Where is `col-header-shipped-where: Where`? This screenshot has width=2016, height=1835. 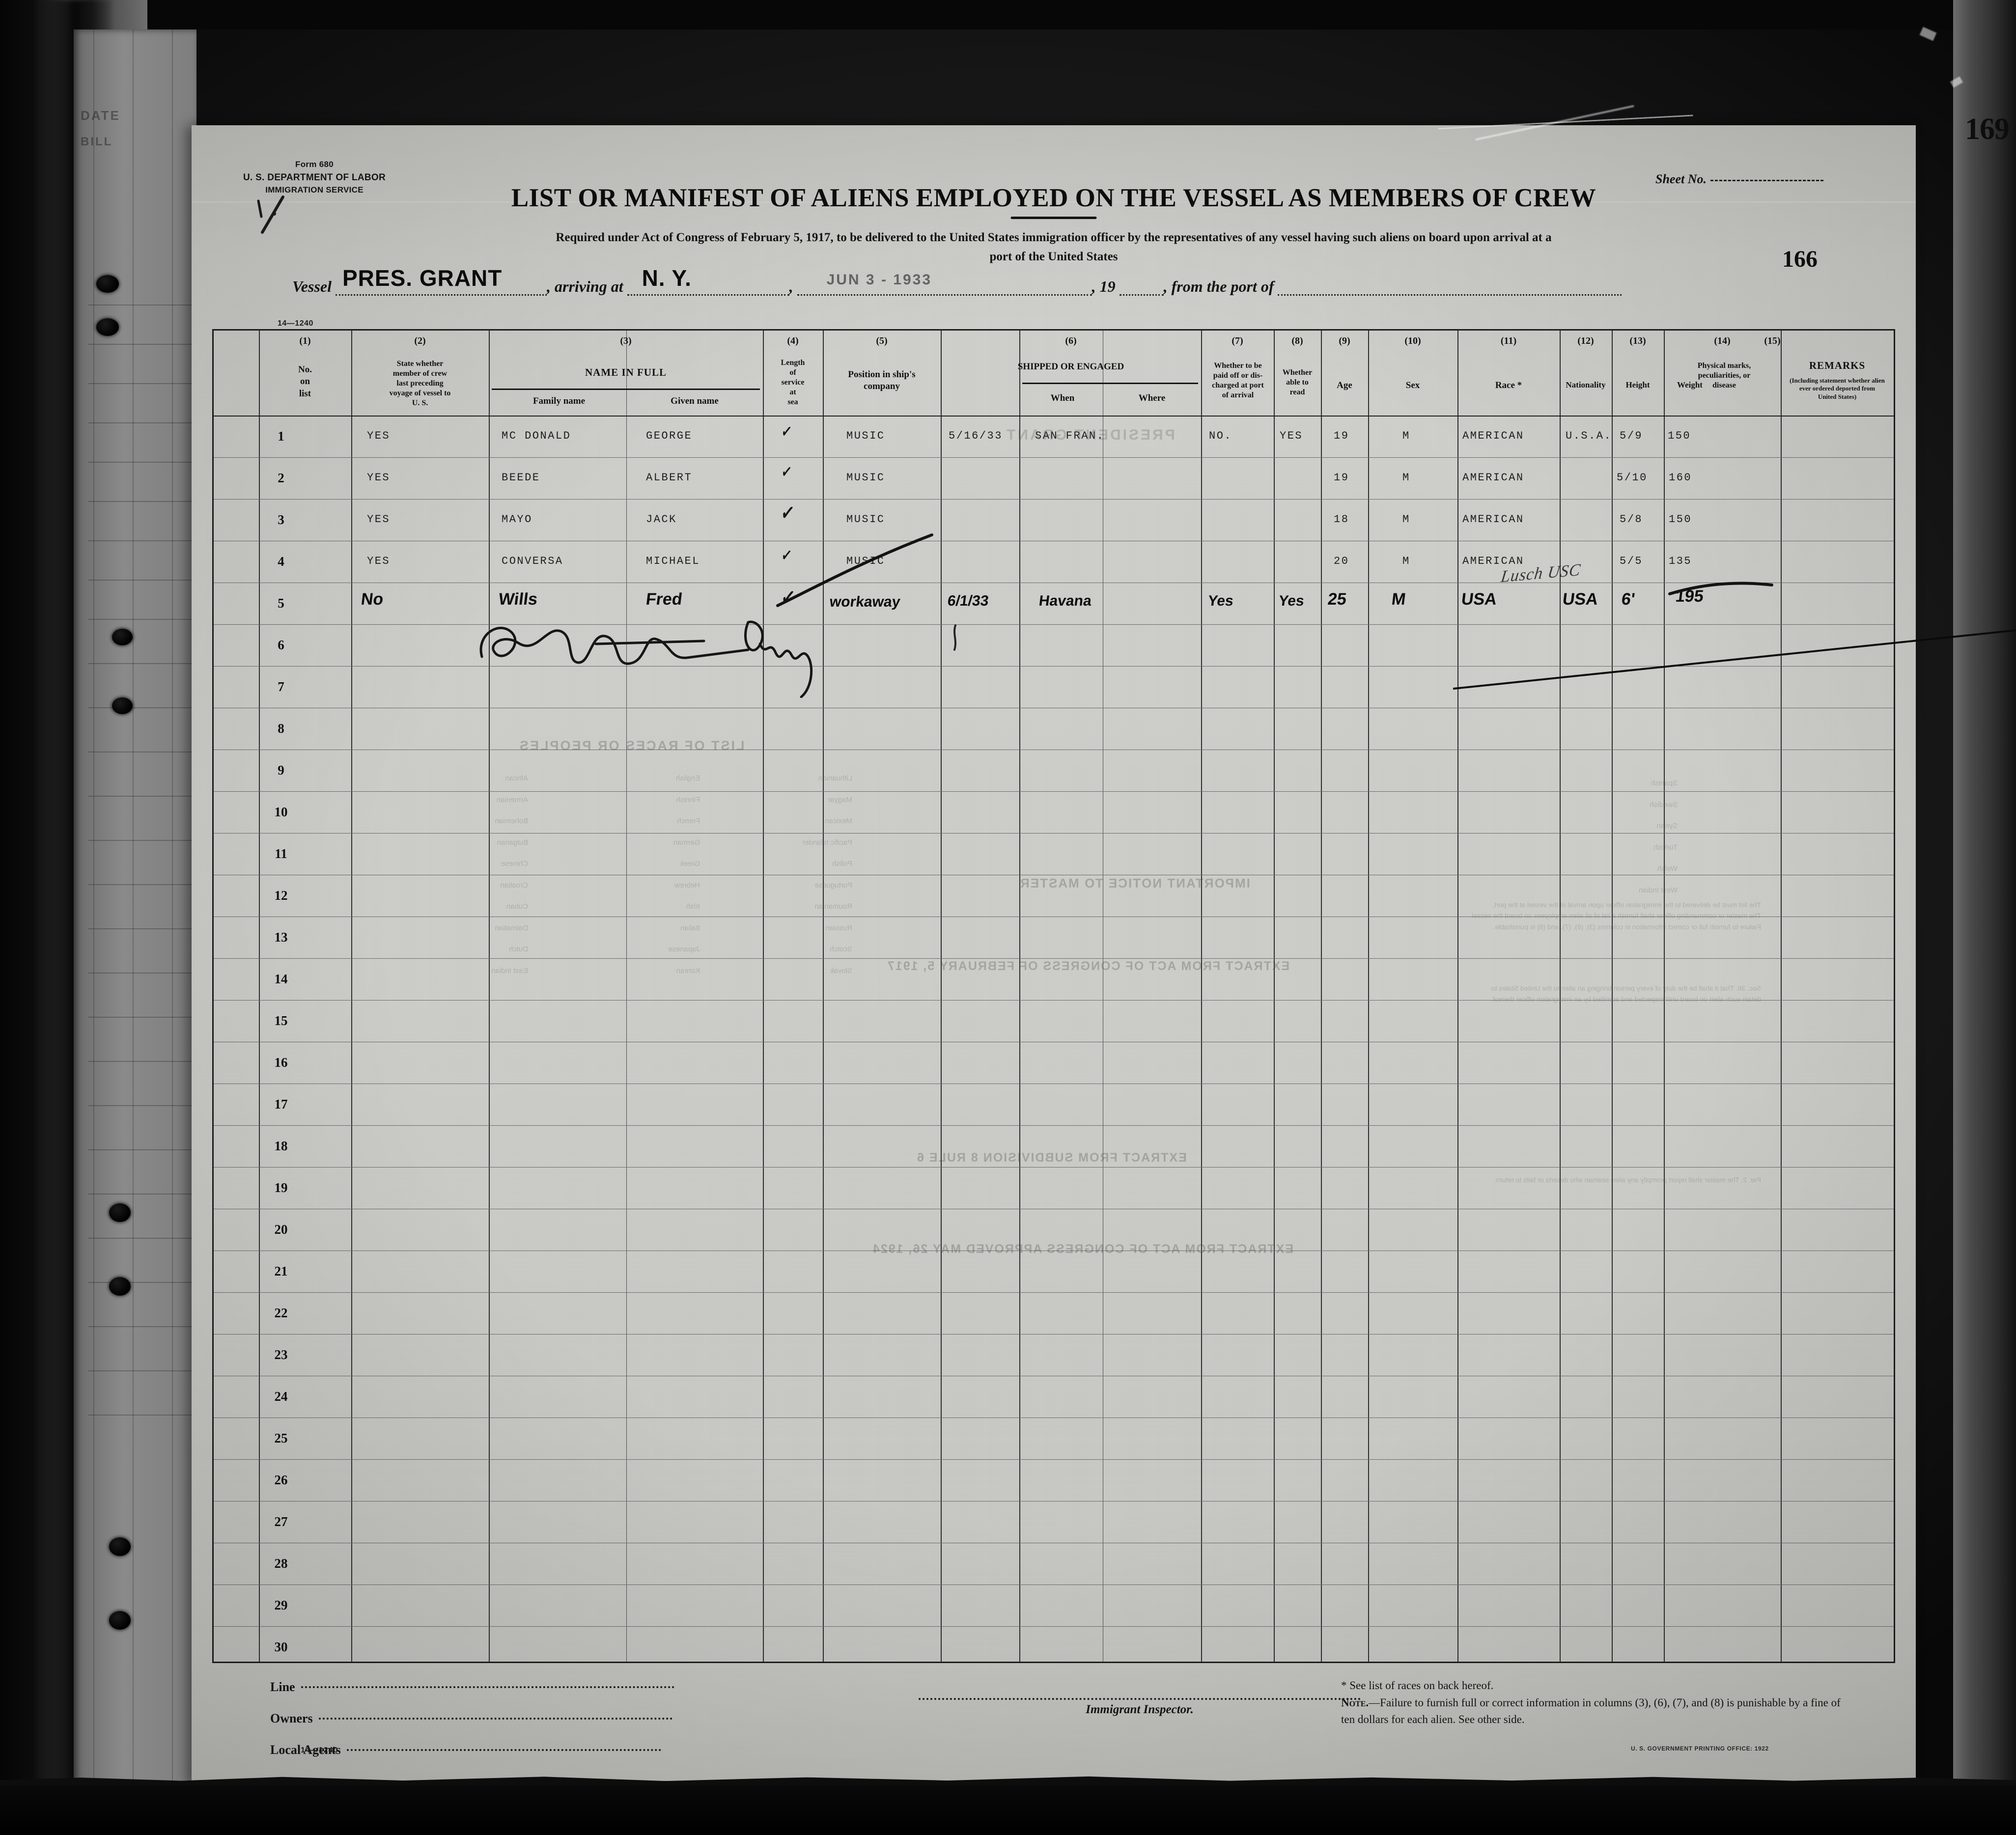
col-header-shipped-where: Where is located at coordinates (1152, 398).